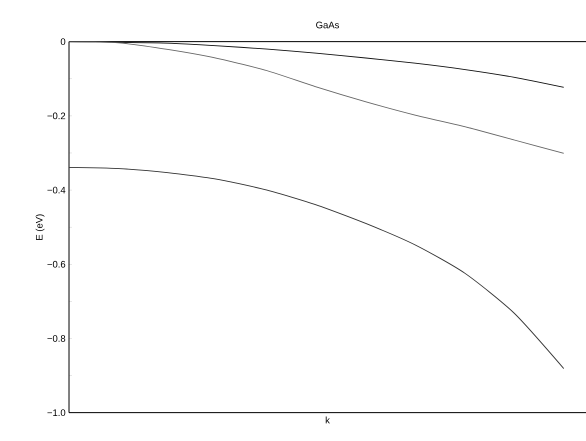 Image resolution: width=586 pixels, height=441 pixels. I want to click on y-tick-label: −1.0, so click(56, 412).